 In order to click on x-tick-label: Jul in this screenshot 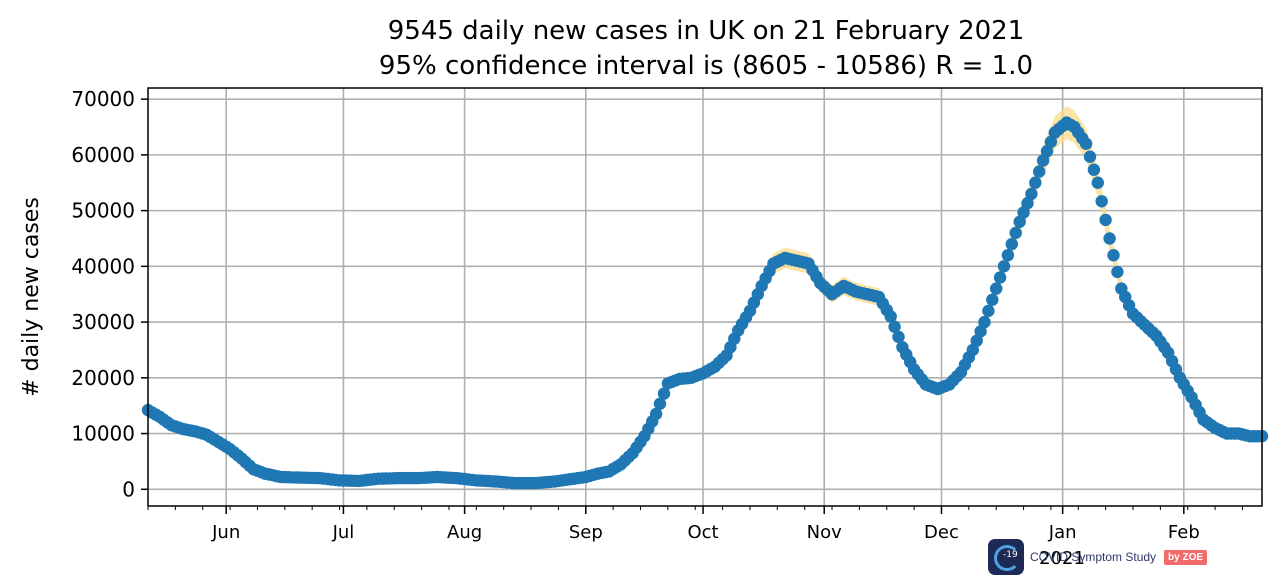, I will do `click(343, 532)`.